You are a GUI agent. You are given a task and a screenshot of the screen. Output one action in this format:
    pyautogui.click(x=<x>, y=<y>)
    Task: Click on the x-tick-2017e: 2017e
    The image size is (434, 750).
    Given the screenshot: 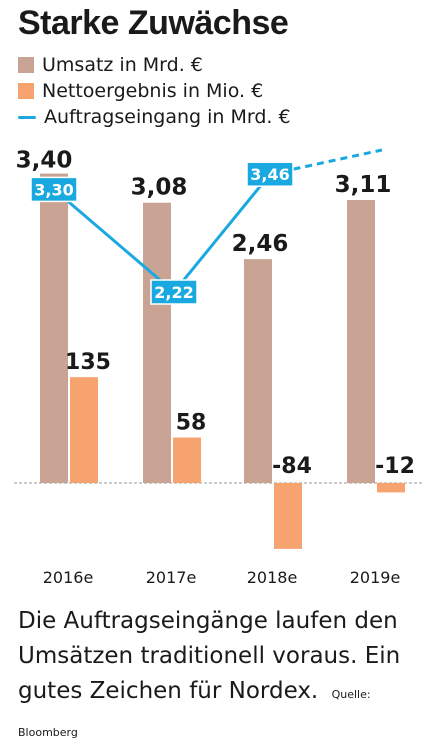 What is the action you would take?
    pyautogui.click(x=171, y=577)
    